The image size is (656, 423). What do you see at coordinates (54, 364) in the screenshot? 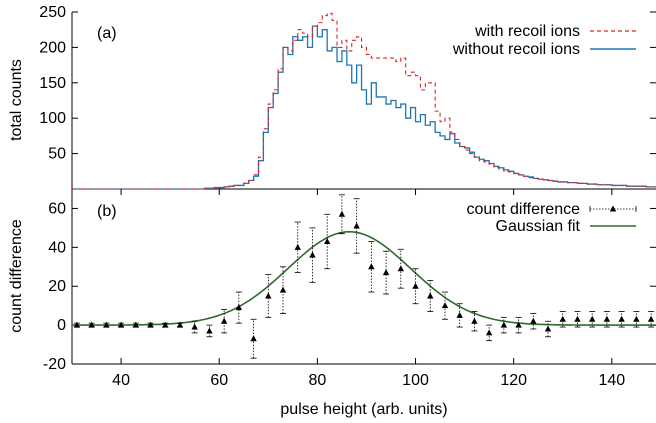
I see `y-tick-label-b--20: -20` at bounding box center [54, 364].